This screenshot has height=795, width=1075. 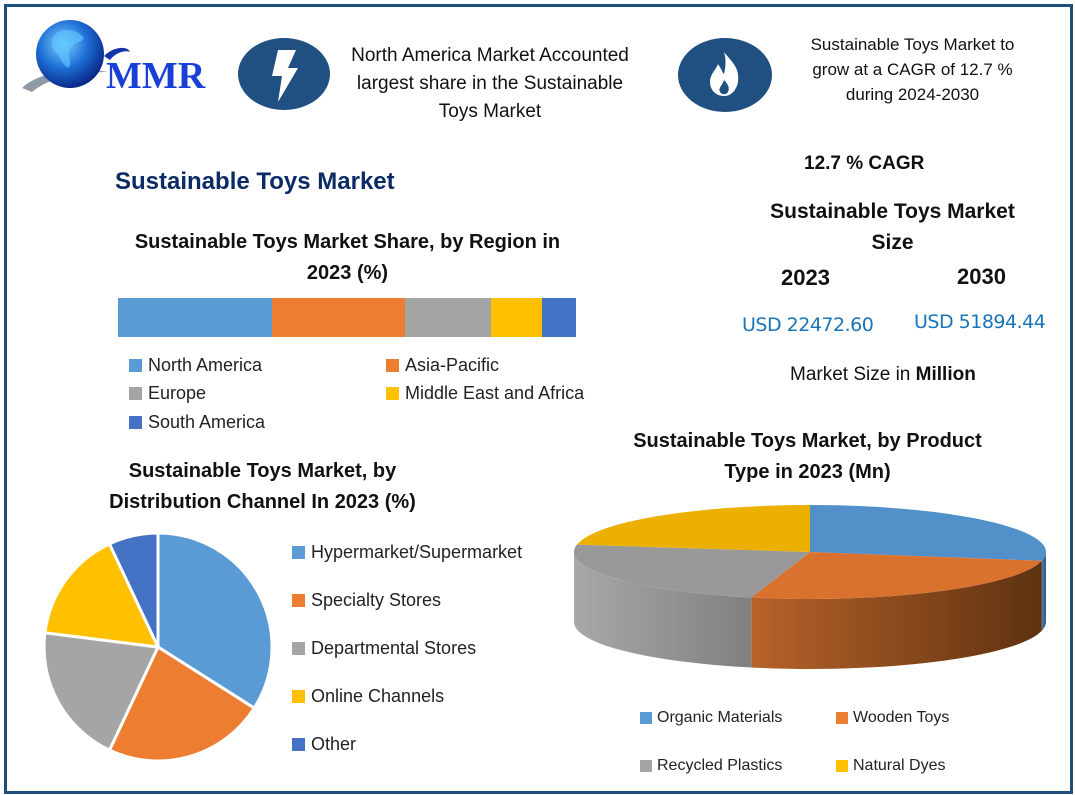 What do you see at coordinates (720, 717) in the screenshot?
I see `legend-label: Organic Materials` at bounding box center [720, 717].